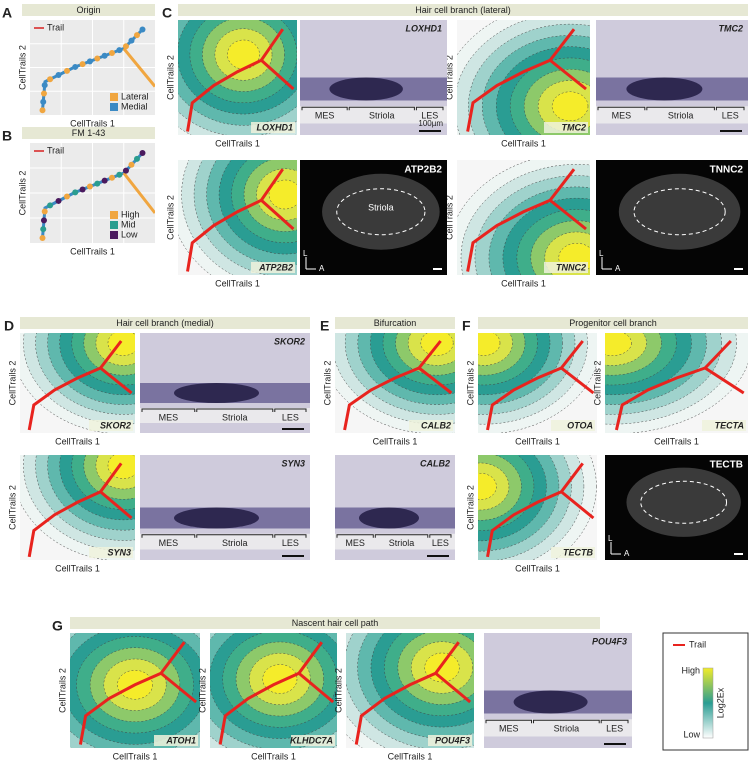 The height and width of the screenshot is (771, 752). What do you see at coordinates (130, 214) in the screenshot?
I see `legend-label: High` at bounding box center [130, 214].